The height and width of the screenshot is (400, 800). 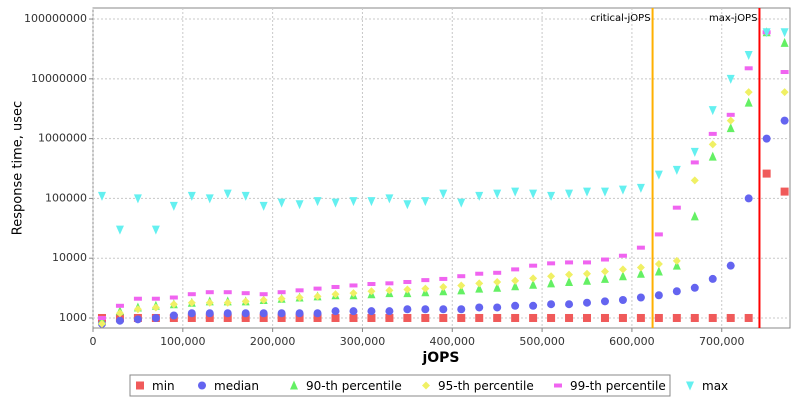 What do you see at coordinates (163, 386) in the screenshot?
I see `legend-label: min` at bounding box center [163, 386].